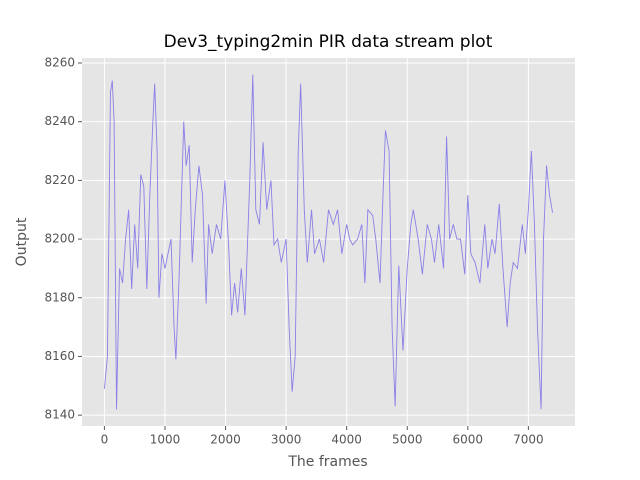 This screenshot has width=640, height=480. I want to click on x-tick-label: 3000, so click(286, 440).